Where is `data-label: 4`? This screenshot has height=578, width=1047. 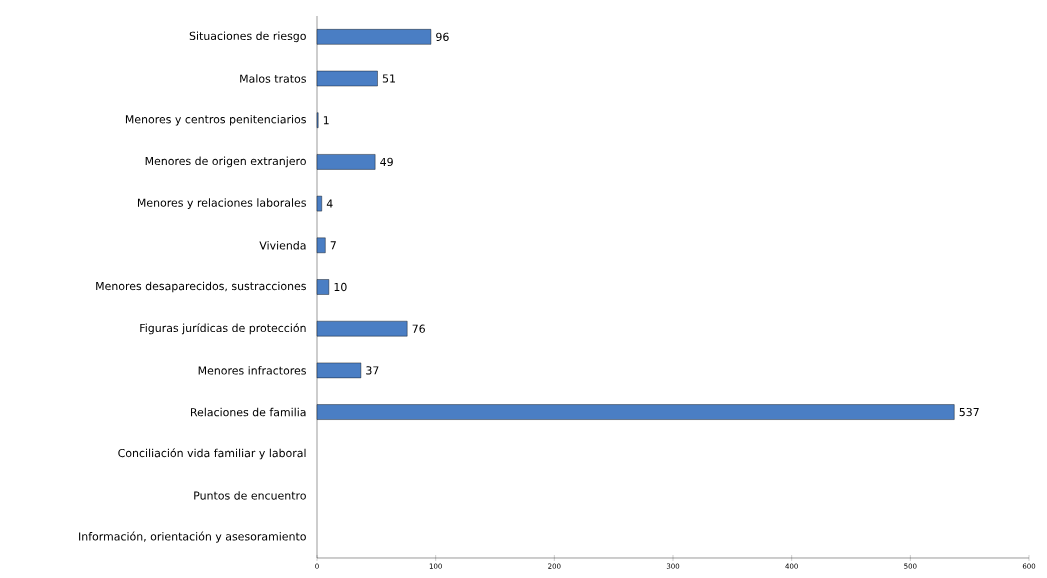
data-label: 4 is located at coordinates (329, 203).